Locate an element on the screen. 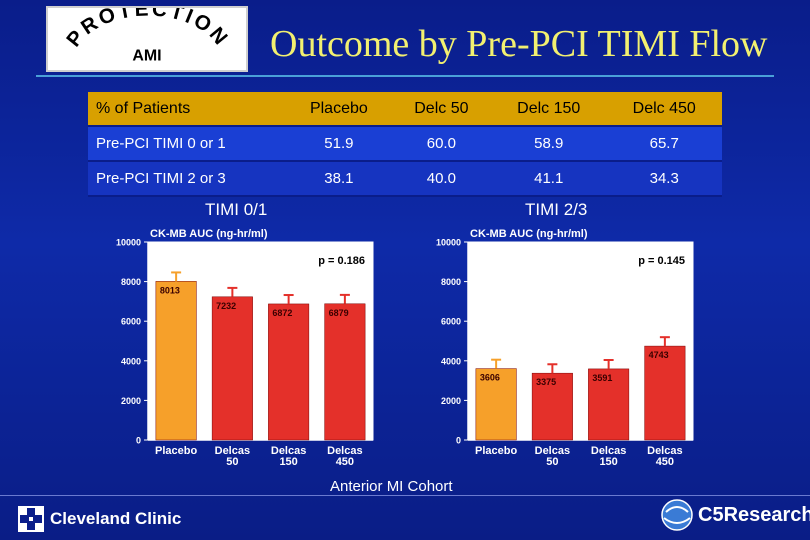 The height and width of the screenshot is (540, 810). bar-value-label: 8013 is located at coordinates (170, 290).